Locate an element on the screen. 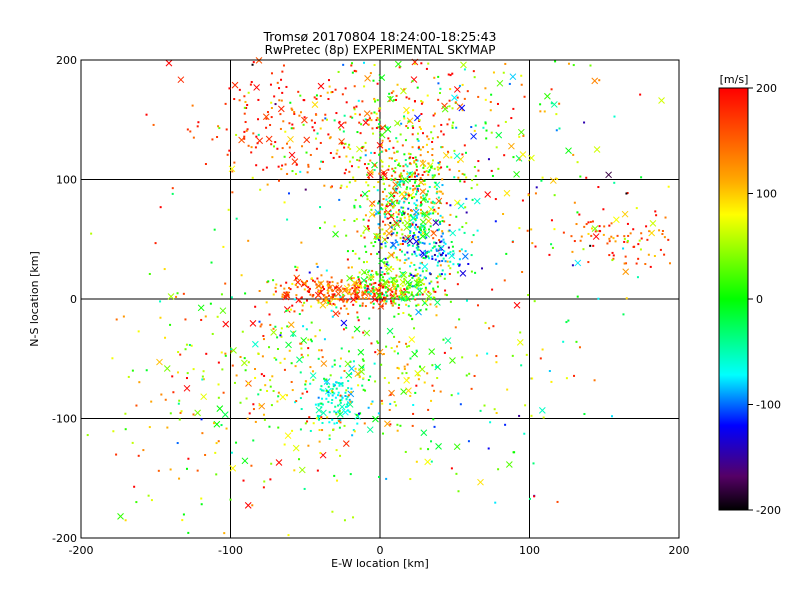 The image size is (800, 600). chart-title: Tromsø 20170804 18:24:00-18:25:43 is located at coordinates (379, 36).